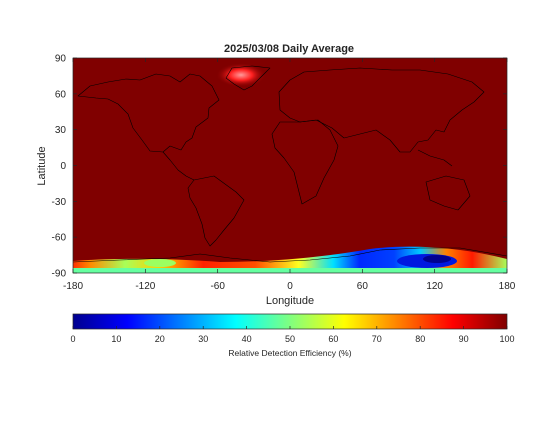  Describe the element at coordinates (290, 301) in the screenshot. I see `x-axis-label: Longitude` at that location.